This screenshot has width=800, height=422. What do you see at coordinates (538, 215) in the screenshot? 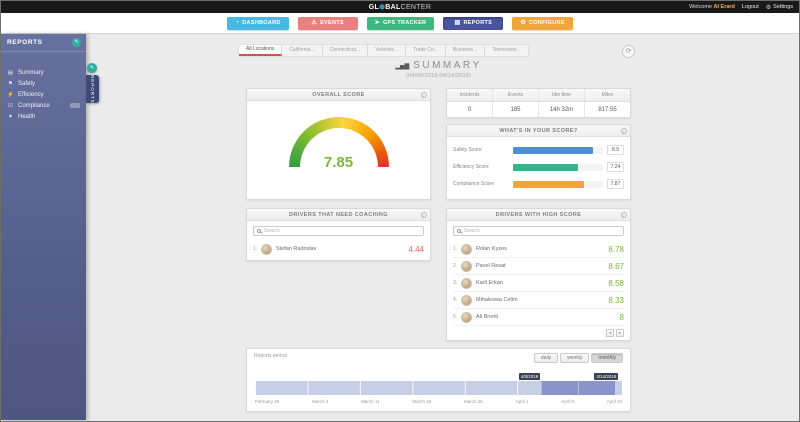
I see `high-score-header: DRIVERS WITH HIGH SCORE i` at bounding box center [538, 215].